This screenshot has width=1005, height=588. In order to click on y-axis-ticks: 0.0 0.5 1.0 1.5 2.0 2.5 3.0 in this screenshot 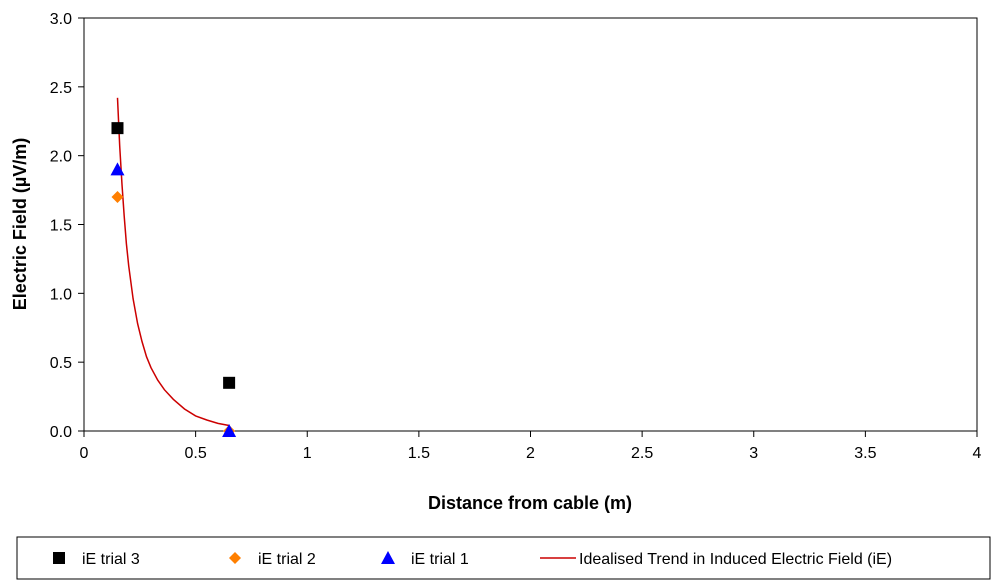, I will do `click(67, 226)`.